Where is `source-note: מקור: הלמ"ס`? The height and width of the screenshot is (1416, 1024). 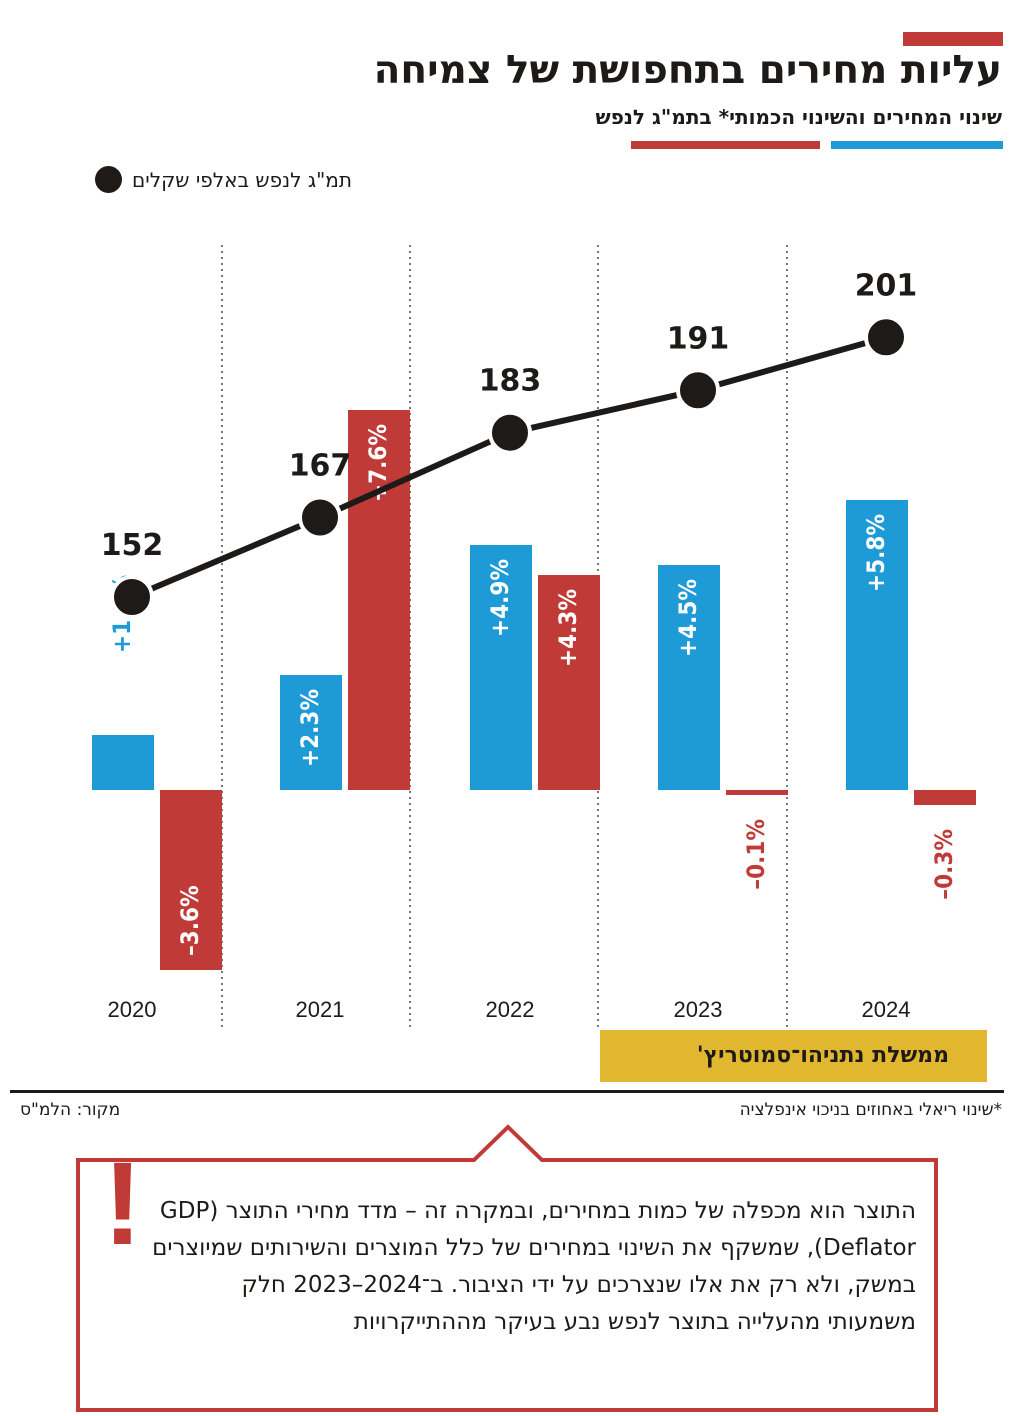 source-note: מקור: הלמ"ס is located at coordinates (70, 1110).